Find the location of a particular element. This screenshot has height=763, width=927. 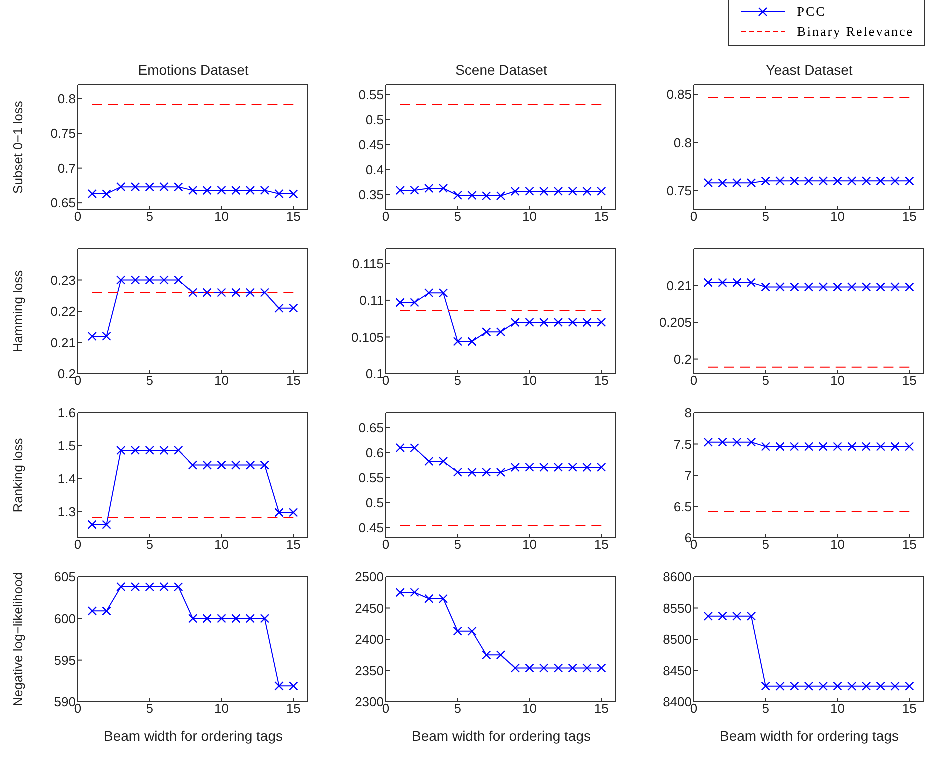

y-tick-label: 590 is located at coordinates (65, 702).